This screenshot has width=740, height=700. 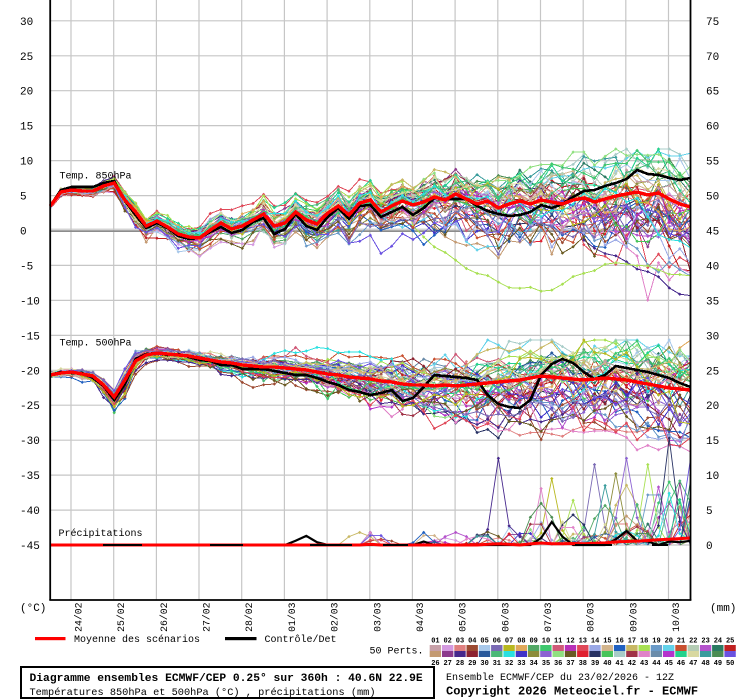 What do you see at coordinates (121, 617) in the screenshot?
I see `svg-text: 25/02` at bounding box center [121, 617].